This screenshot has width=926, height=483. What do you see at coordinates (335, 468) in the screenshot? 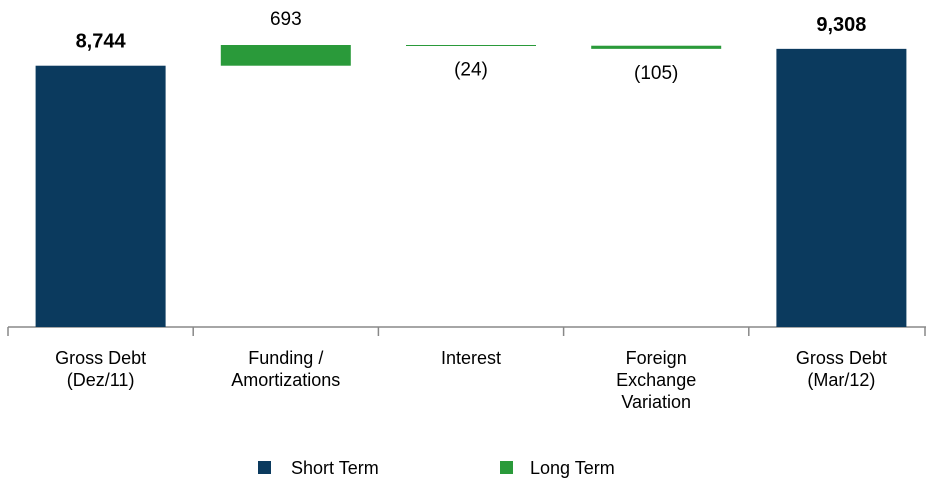
I see `legend-label: Short Term` at bounding box center [335, 468].